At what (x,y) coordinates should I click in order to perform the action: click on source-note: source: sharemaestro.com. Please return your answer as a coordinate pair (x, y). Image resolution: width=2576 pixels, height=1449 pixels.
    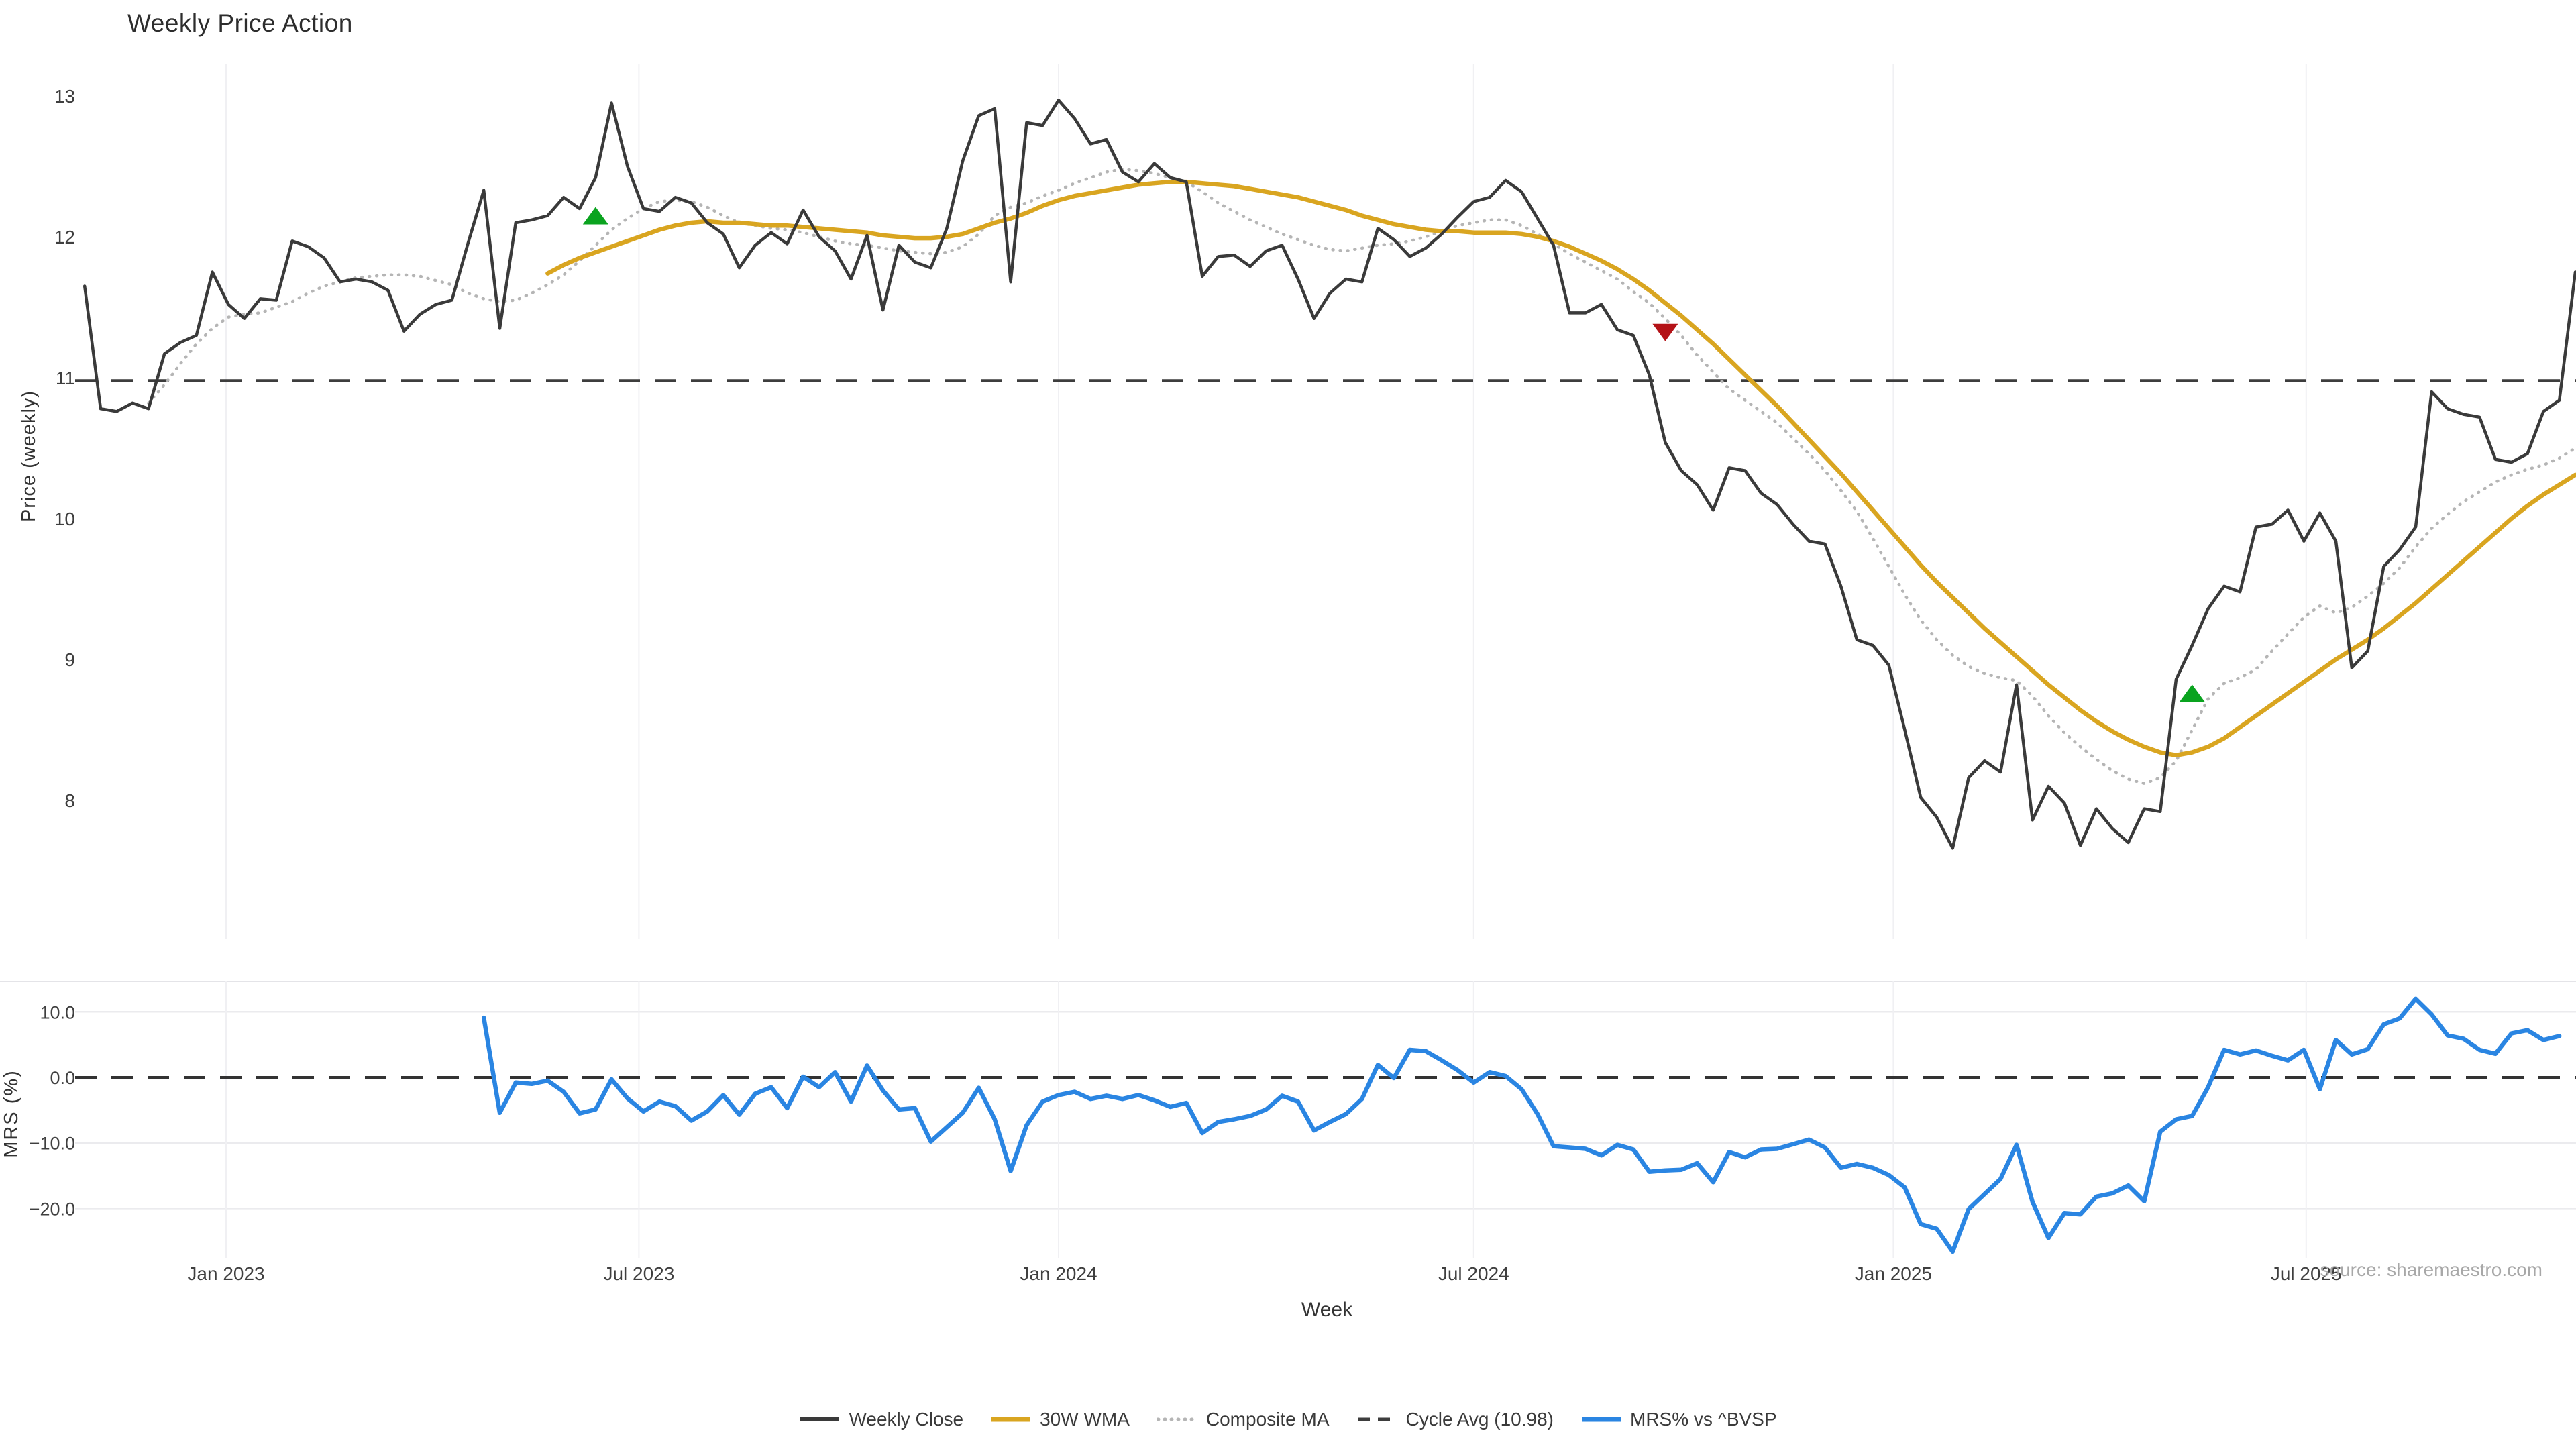
    Looking at the image, I should click on (2431, 1269).